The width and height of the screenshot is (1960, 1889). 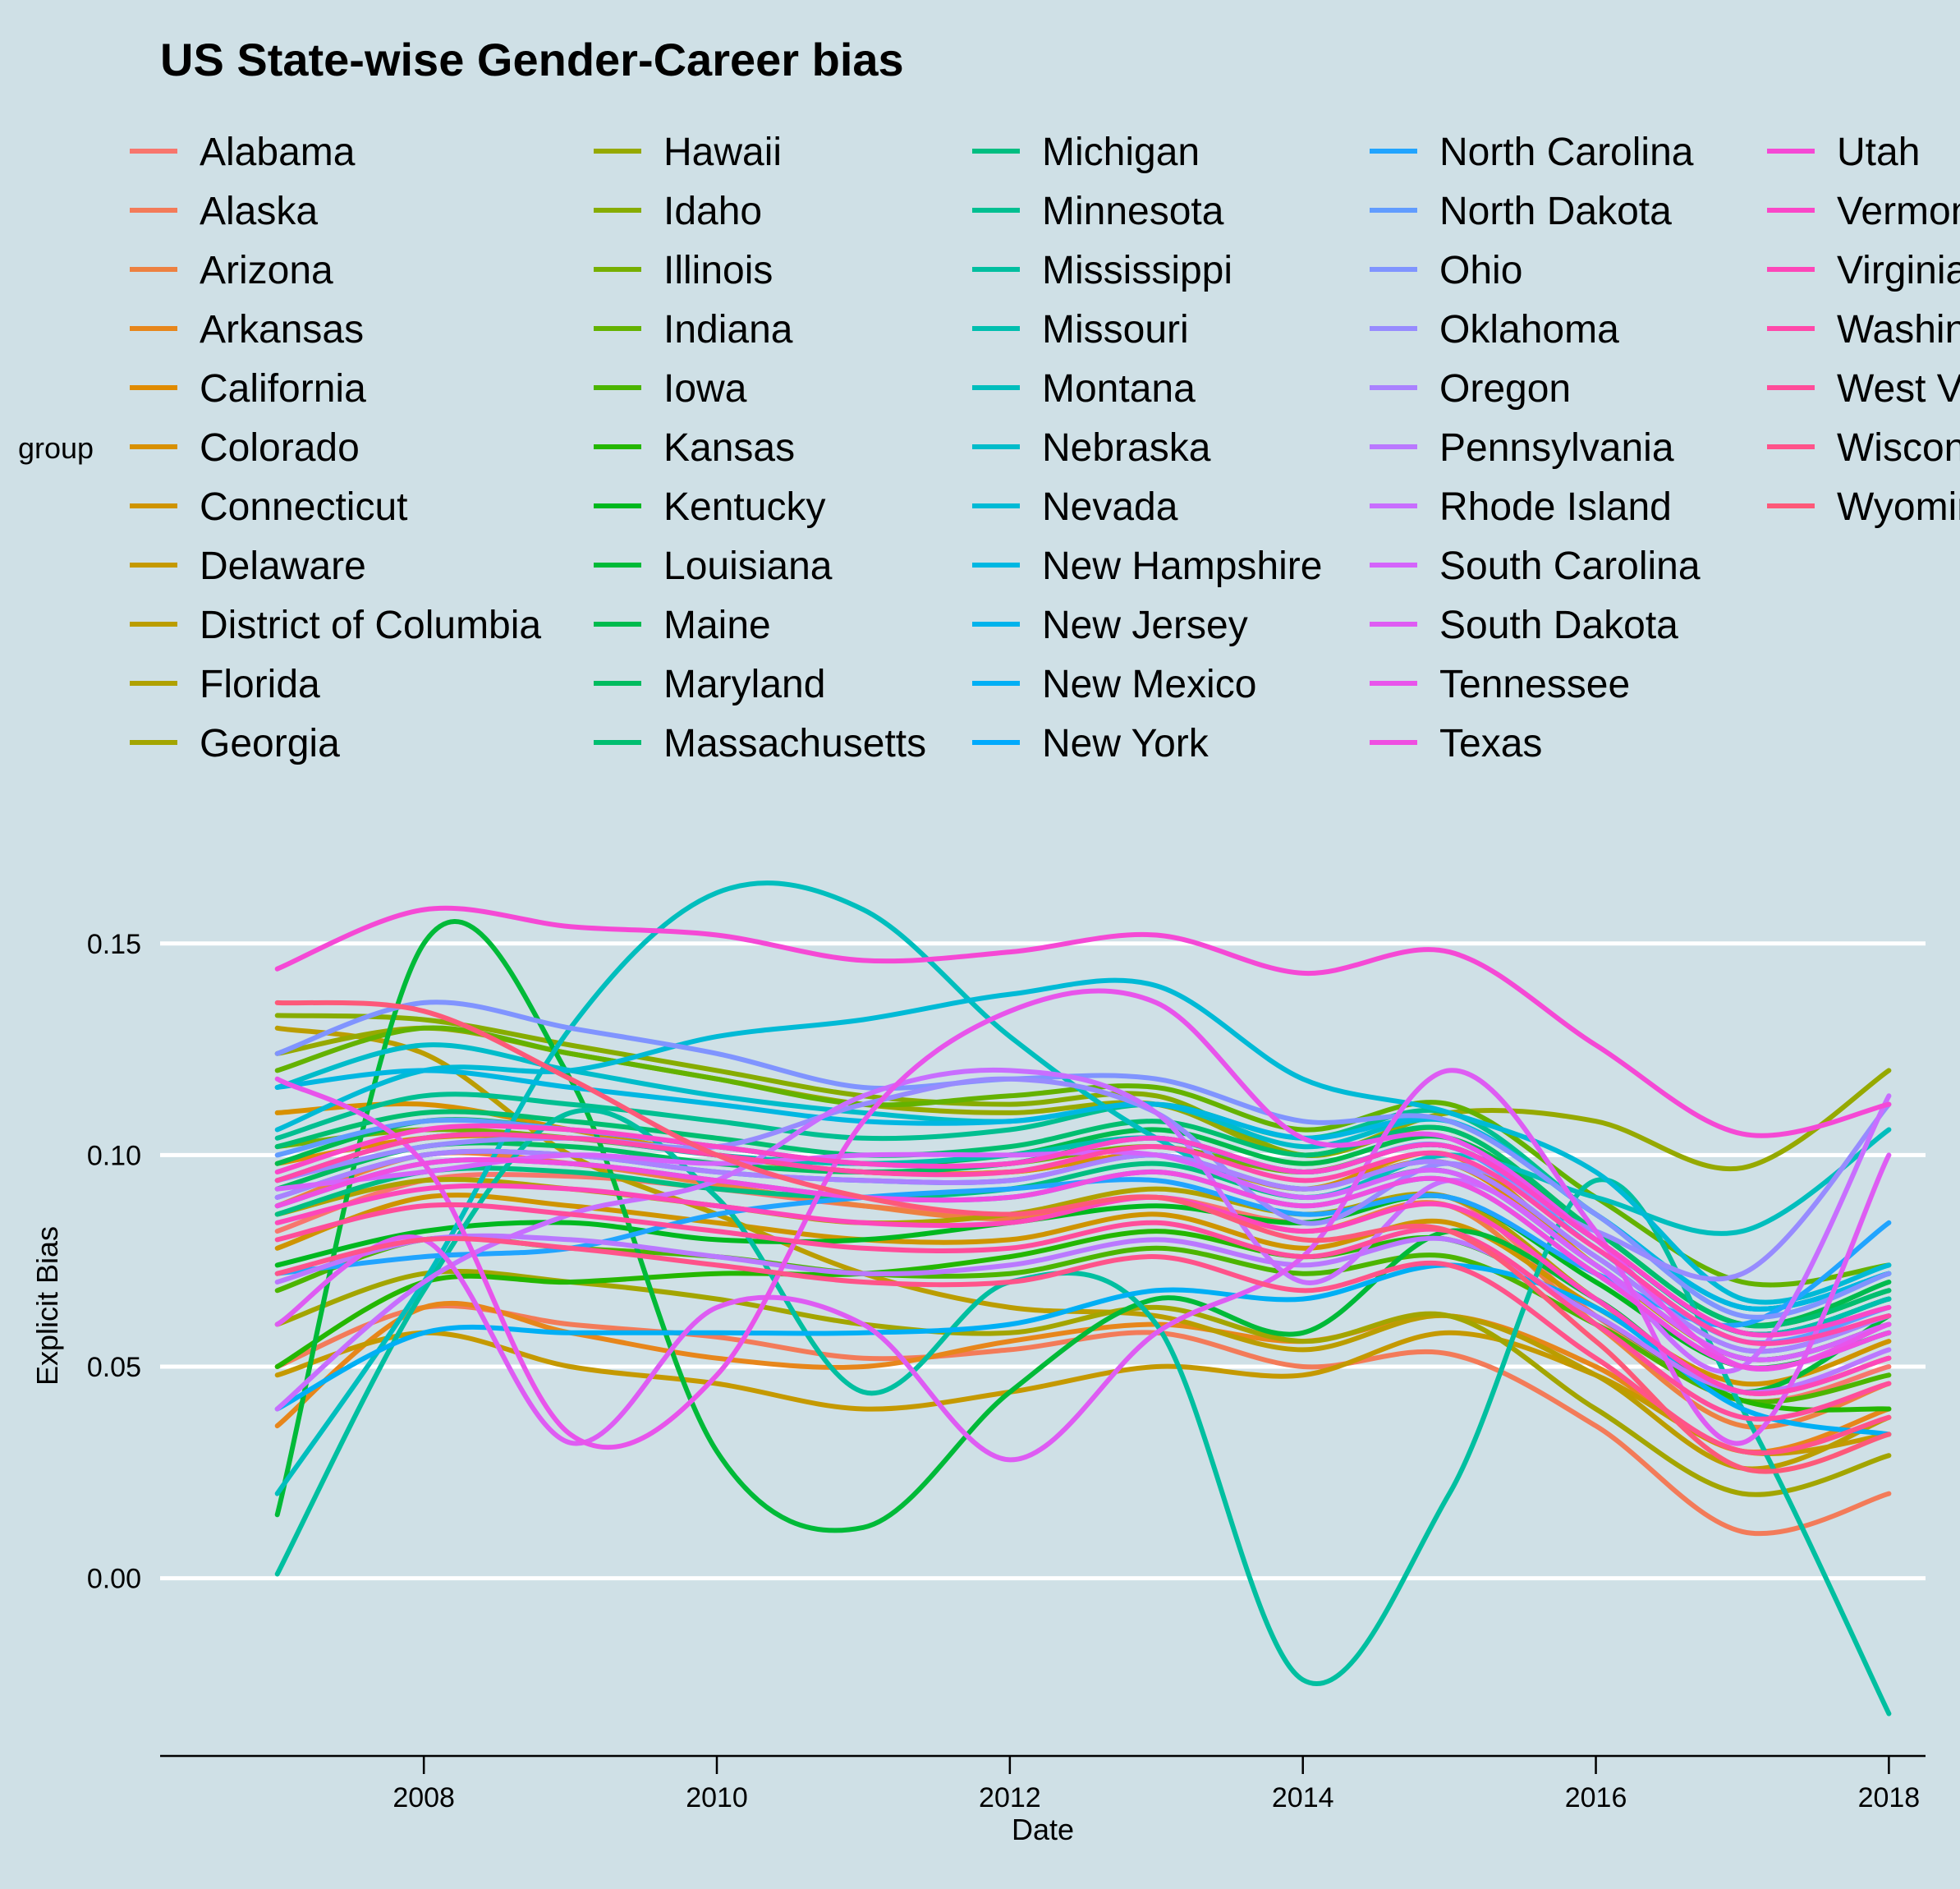 I want to click on legend-item-georgia: Georgia, so click(x=235, y=743).